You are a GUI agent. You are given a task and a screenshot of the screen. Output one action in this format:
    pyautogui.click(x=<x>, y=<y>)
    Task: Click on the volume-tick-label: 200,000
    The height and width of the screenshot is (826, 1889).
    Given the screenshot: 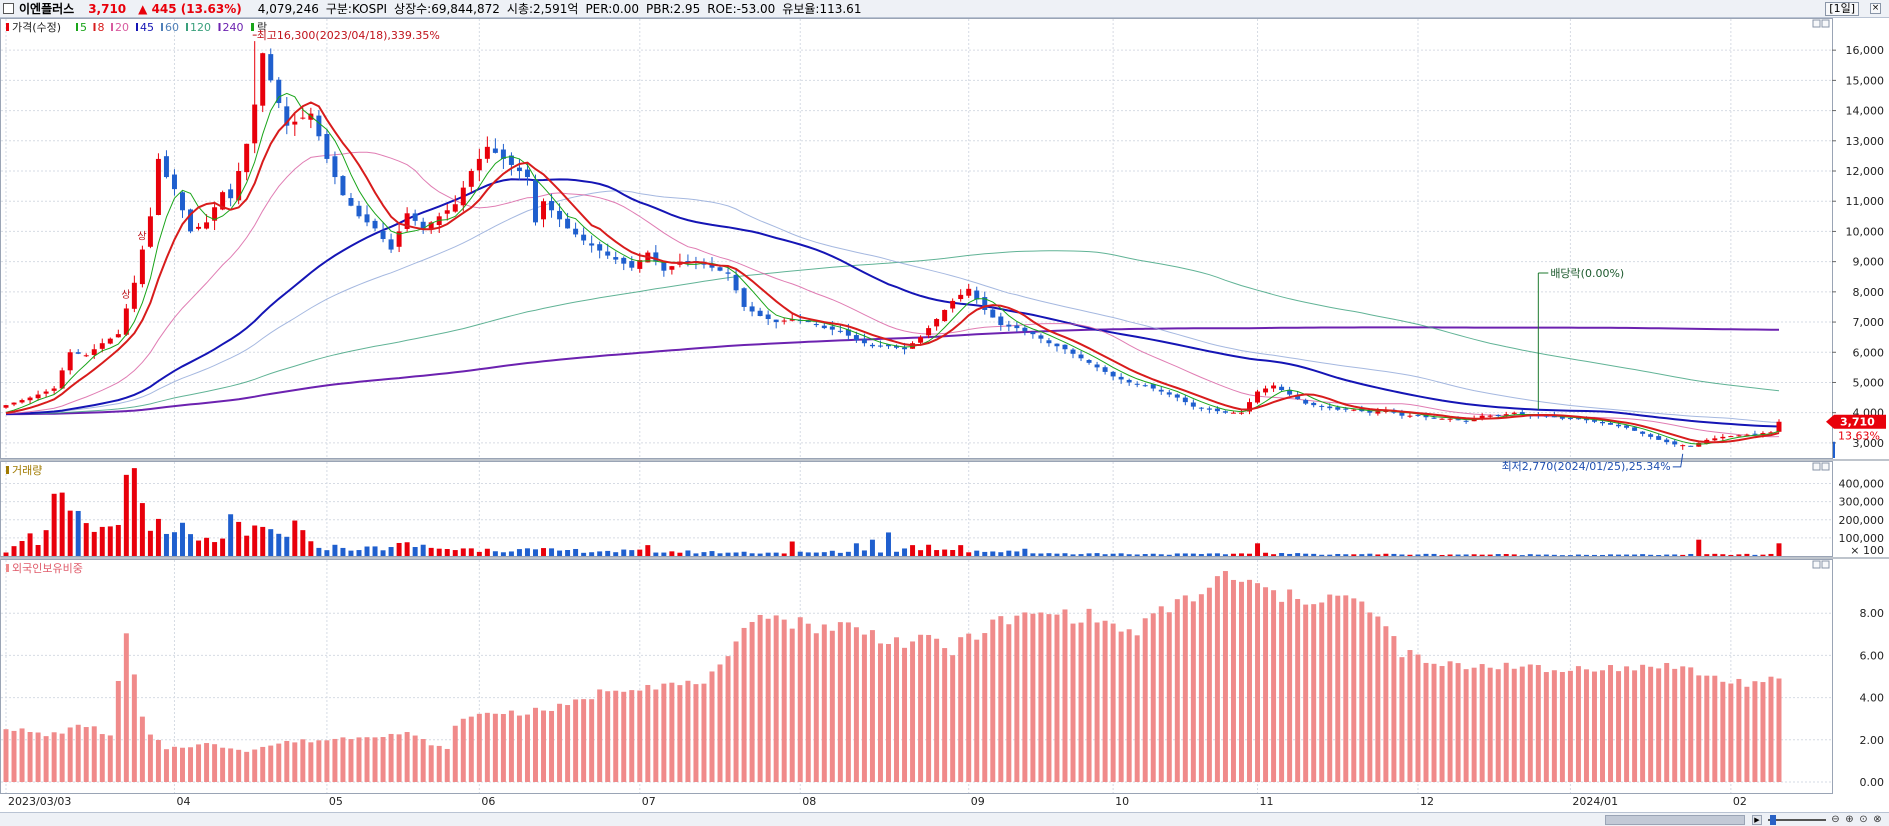 What is the action you would take?
    pyautogui.click(x=1862, y=520)
    